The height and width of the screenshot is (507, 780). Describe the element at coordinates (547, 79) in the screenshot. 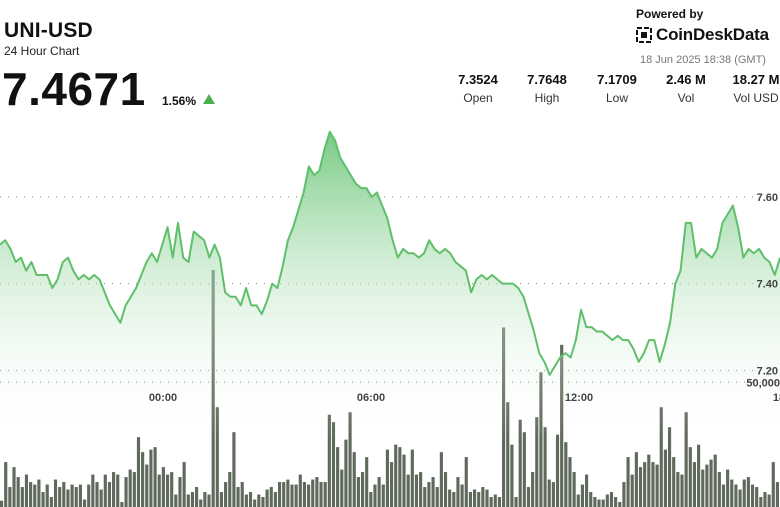

I see `stat-high-value: 7.7648` at that location.